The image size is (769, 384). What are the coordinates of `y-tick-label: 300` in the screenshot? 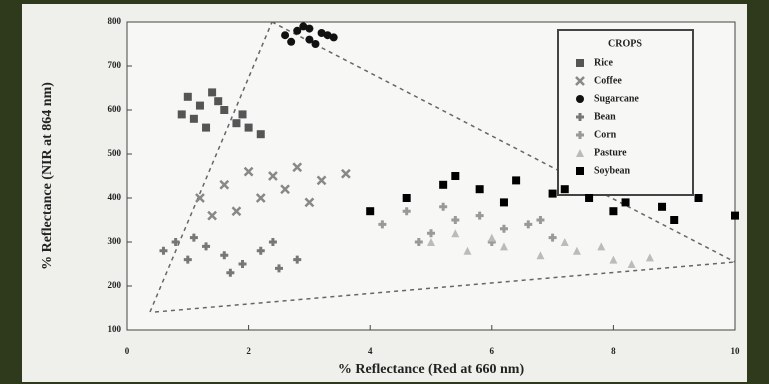 It's located at (115, 241).